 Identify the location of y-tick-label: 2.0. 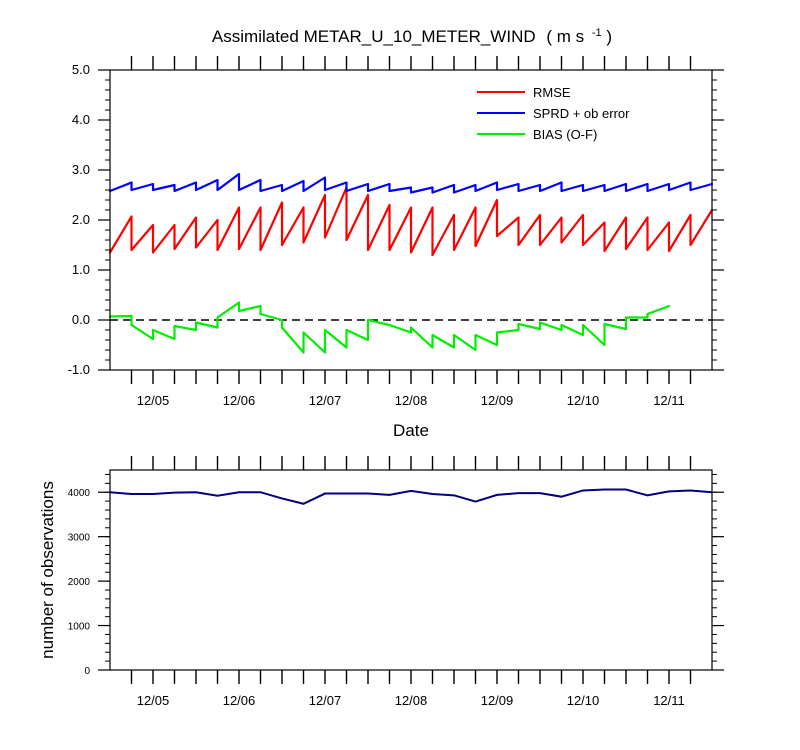
(81, 219).